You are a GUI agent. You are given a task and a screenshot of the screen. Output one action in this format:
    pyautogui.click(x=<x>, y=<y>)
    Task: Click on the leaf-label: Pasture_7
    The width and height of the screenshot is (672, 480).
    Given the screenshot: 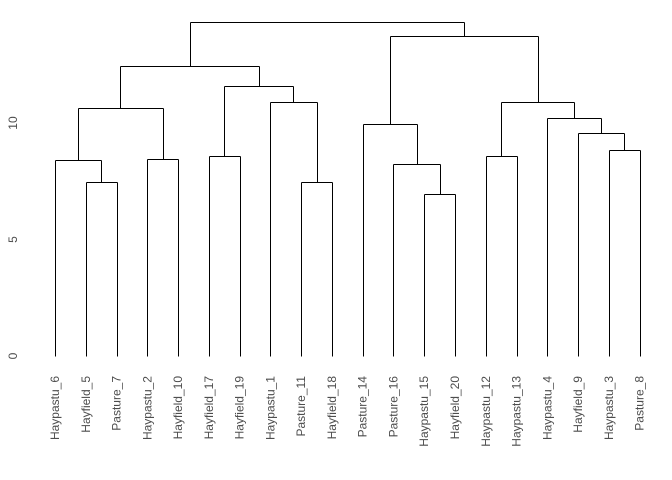 What is the action you would take?
    pyautogui.click(x=117, y=403)
    